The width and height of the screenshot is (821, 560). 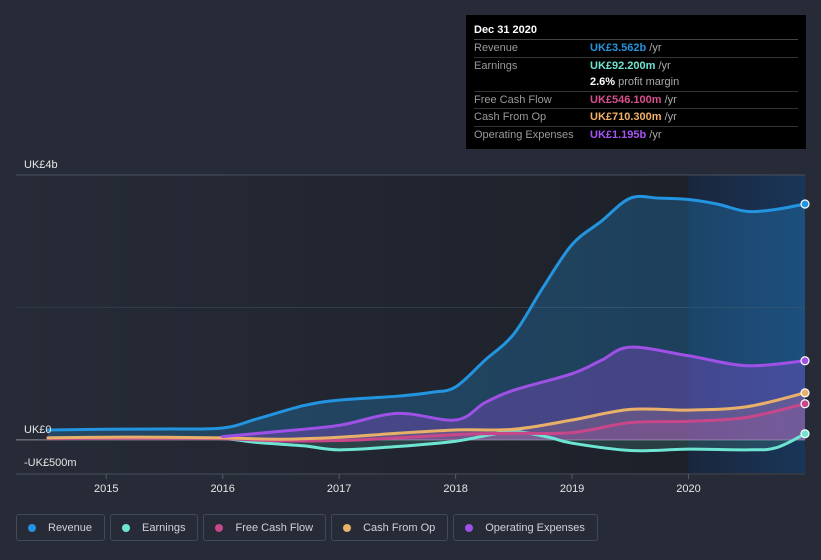 What do you see at coordinates (805, 393) in the screenshot?
I see `end-marker-cash-from-op` at bounding box center [805, 393].